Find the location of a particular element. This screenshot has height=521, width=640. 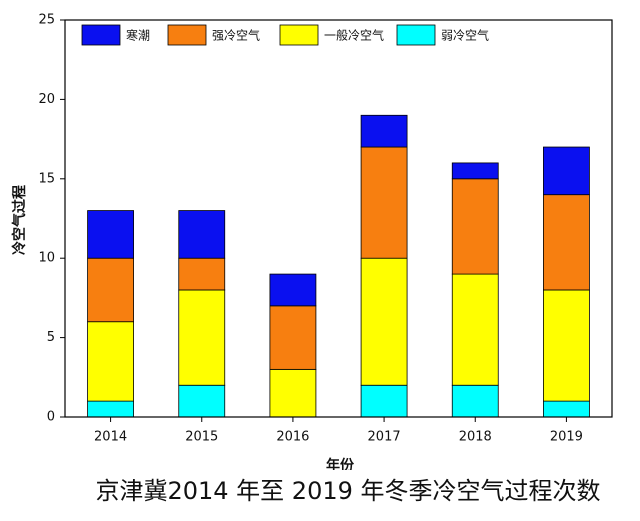

x-axis-label: 年份 is located at coordinates (340, 465).